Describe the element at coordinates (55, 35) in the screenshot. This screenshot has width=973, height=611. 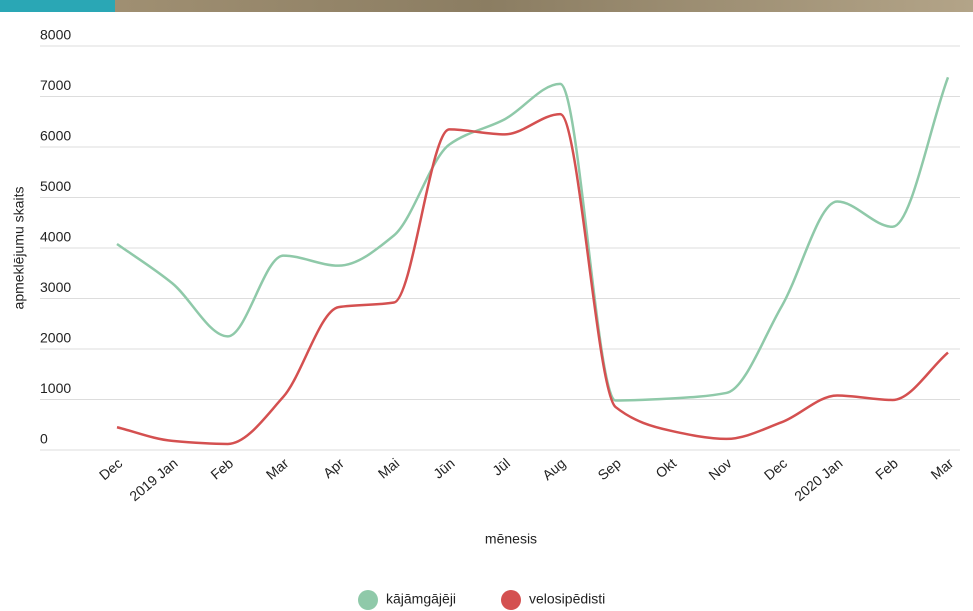
I see `y-tick-label: 8000` at that location.